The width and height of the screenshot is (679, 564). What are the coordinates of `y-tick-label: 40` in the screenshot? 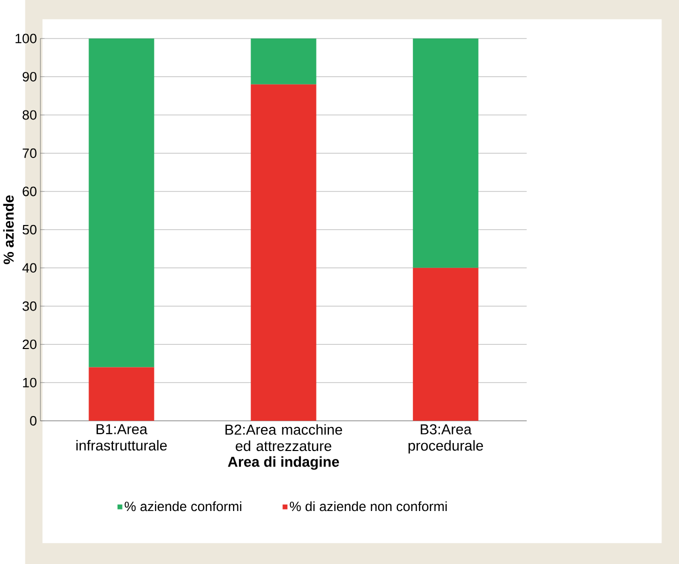 It's located at (29, 267).